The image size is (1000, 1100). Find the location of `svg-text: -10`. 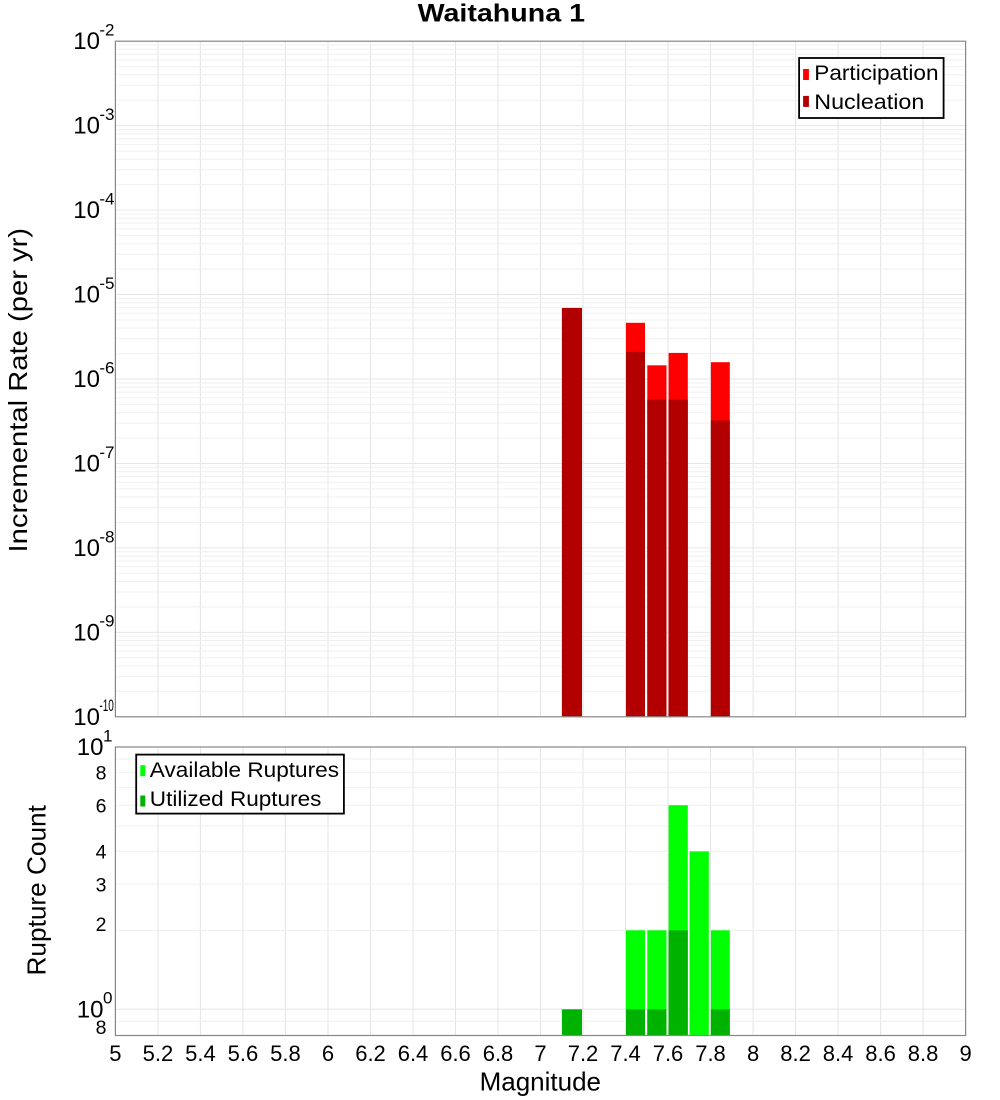

svg-text: -10 is located at coordinates (106, 705).